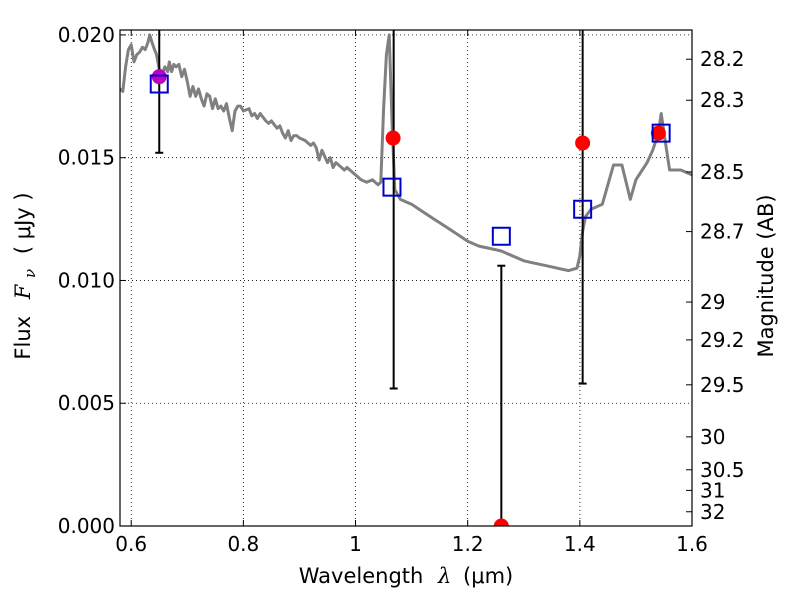 This screenshot has height=600, width=800. Describe the element at coordinates (580, 544) in the screenshot. I see `x-tick-label: 1.4` at that location.